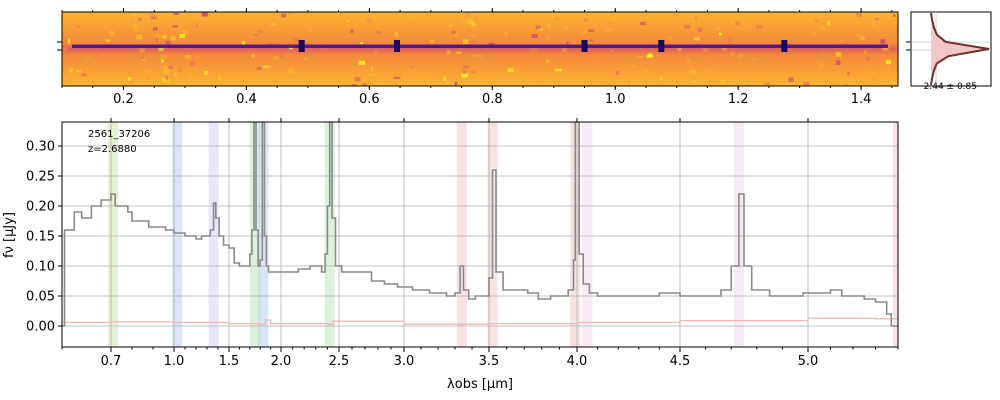 The image size is (1000, 400). I want to click on profile-fill, so click(960, 49).